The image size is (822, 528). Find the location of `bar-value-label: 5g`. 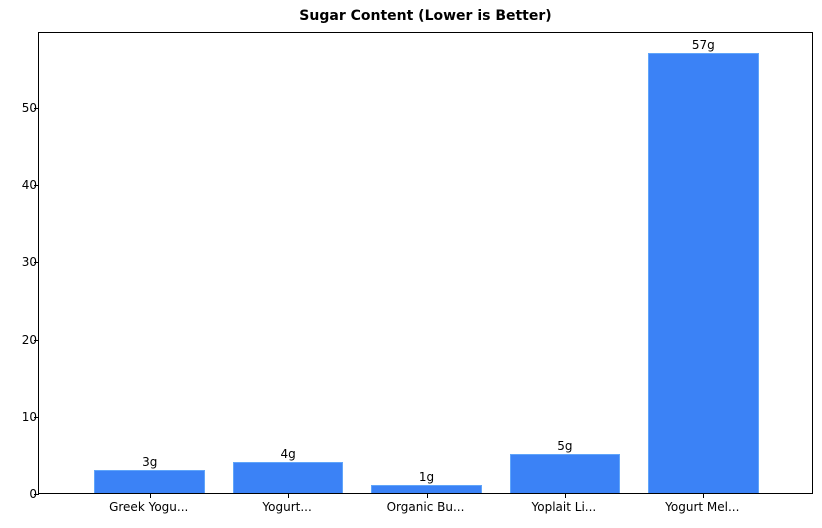

bar-value-label: 5g is located at coordinates (565, 446).